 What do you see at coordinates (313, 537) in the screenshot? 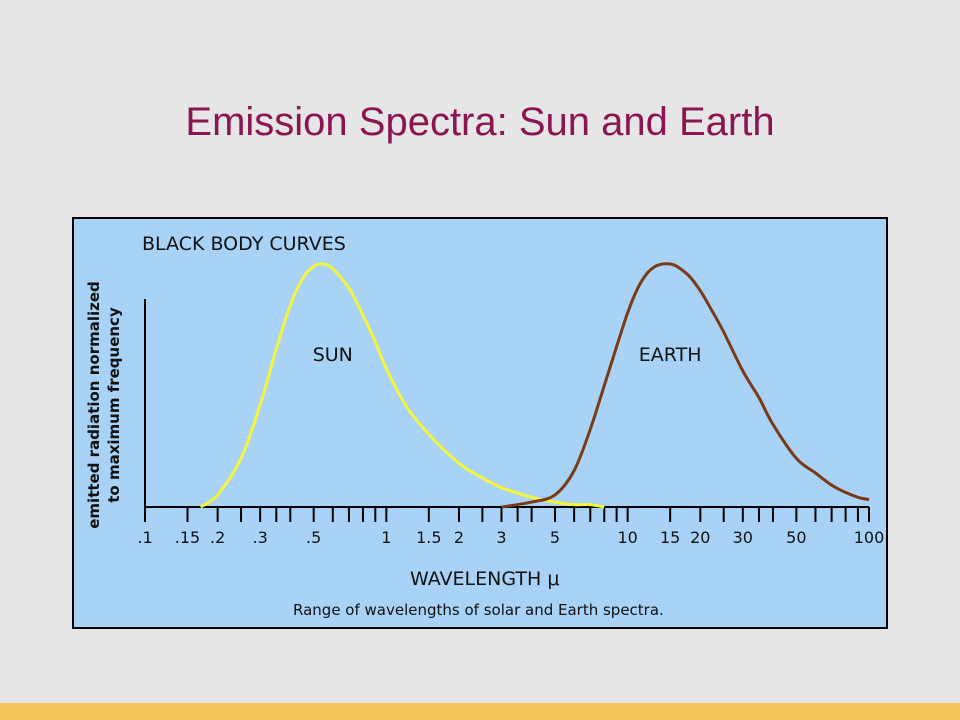
I see `x-tick-label: .5` at bounding box center [313, 537].